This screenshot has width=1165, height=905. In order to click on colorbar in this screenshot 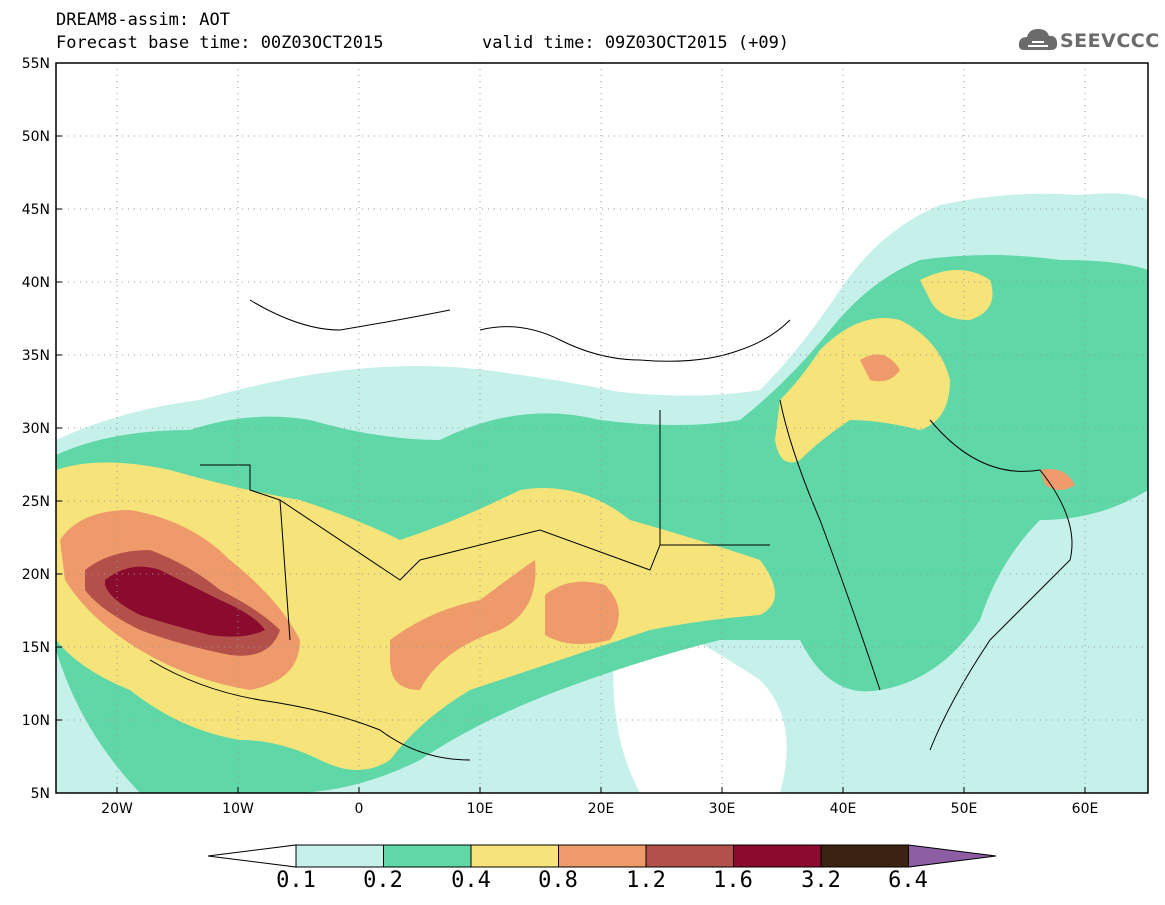, I will do `click(602, 856)`.